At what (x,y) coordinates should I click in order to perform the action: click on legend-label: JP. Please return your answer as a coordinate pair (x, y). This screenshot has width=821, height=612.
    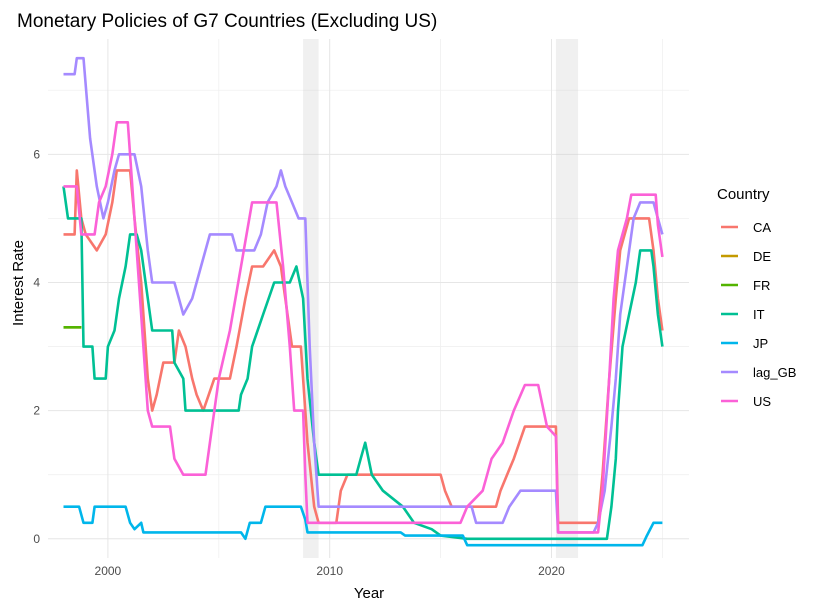
    Looking at the image, I should click on (760, 343).